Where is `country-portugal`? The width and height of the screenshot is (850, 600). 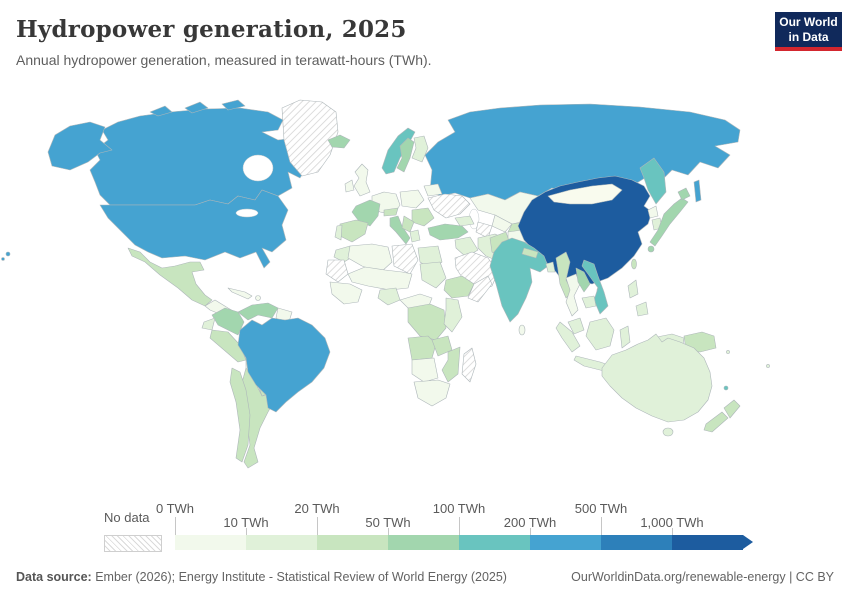 country-portugal is located at coordinates (338, 232).